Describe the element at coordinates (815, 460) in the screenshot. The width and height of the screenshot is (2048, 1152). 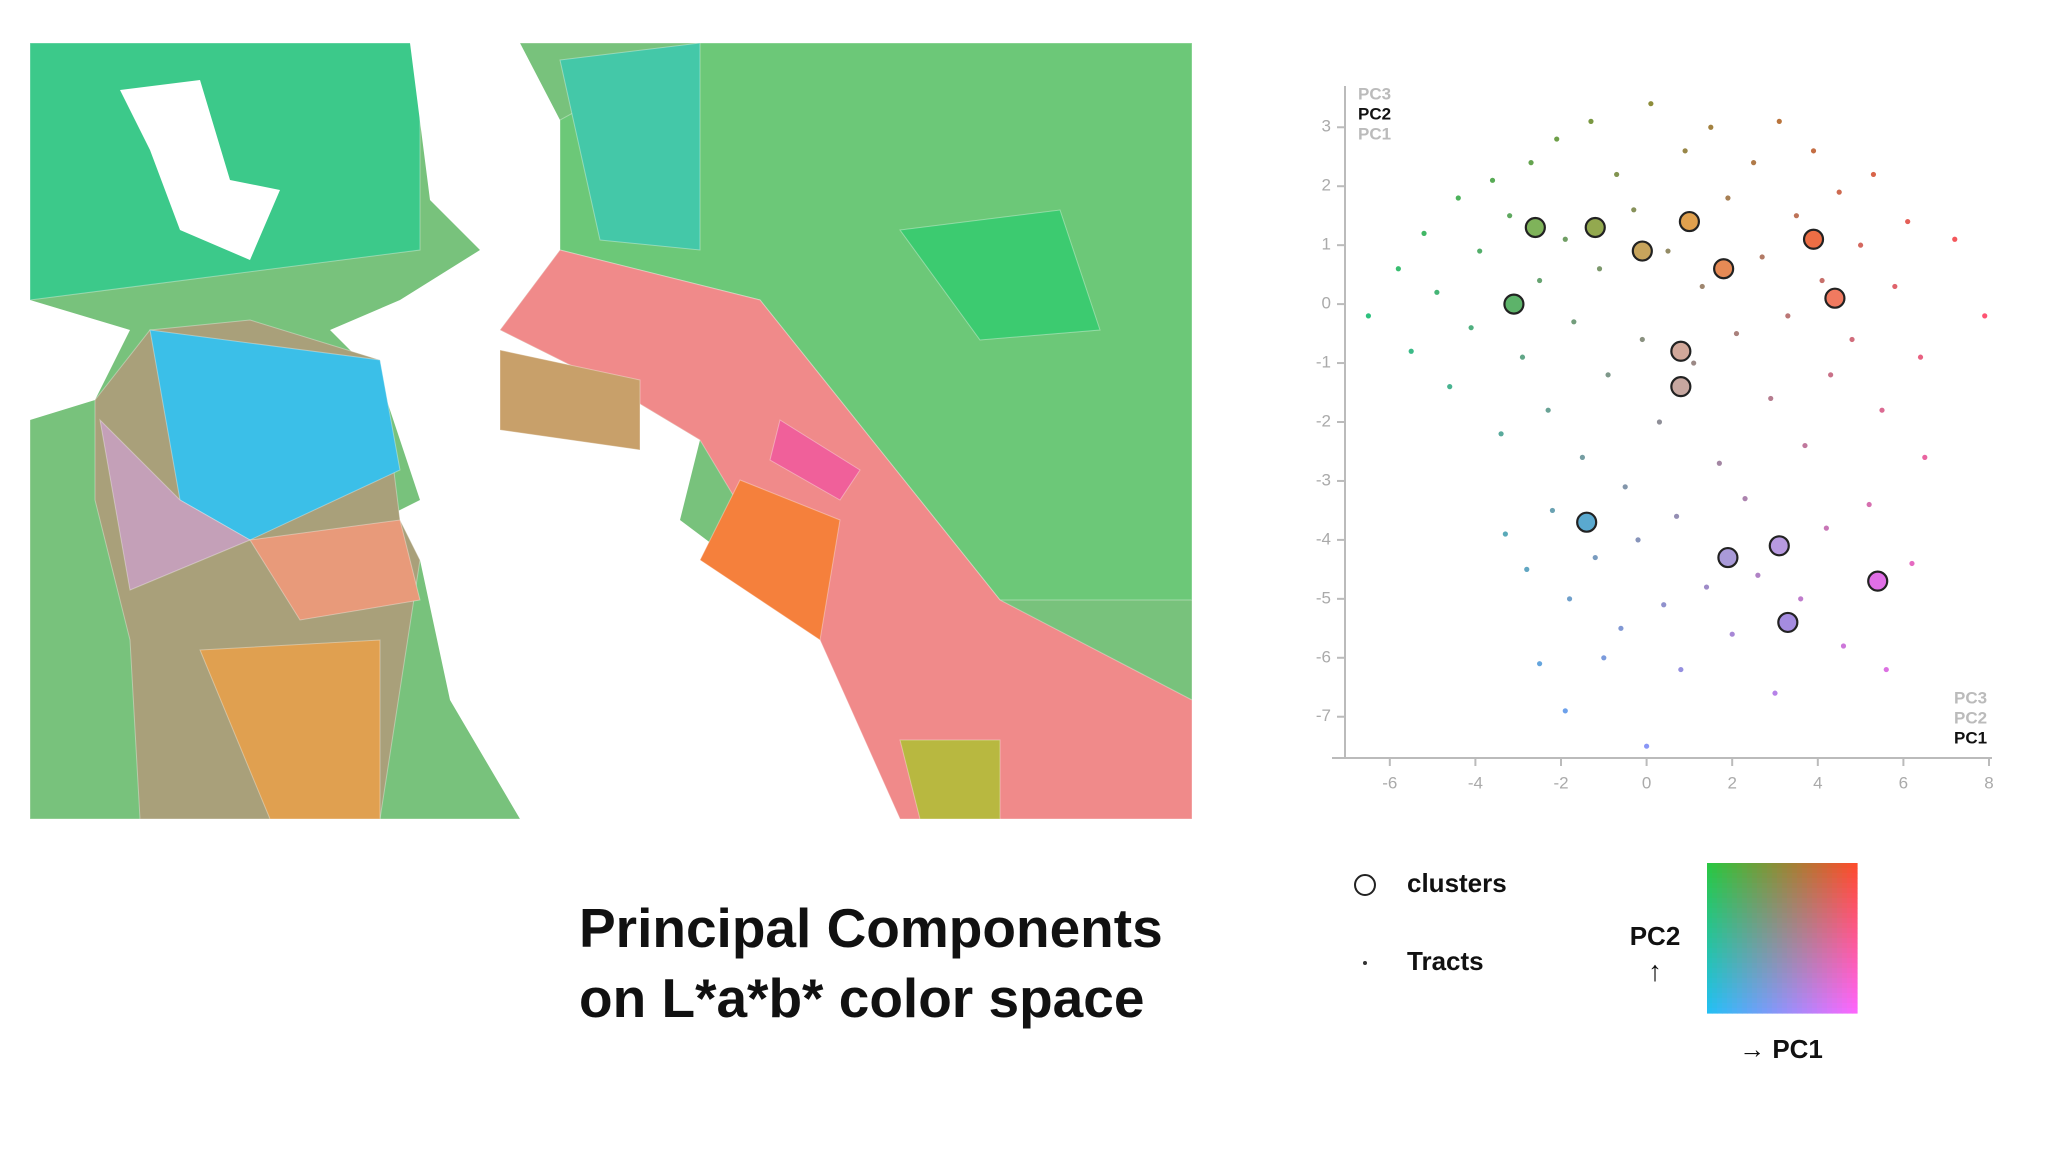
I see `map-region` at that location.